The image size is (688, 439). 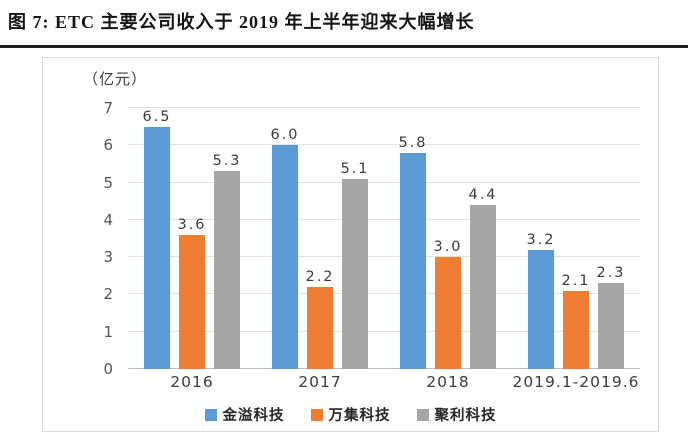 I want to click on bar-value-label: 2.1, so click(x=576, y=280).